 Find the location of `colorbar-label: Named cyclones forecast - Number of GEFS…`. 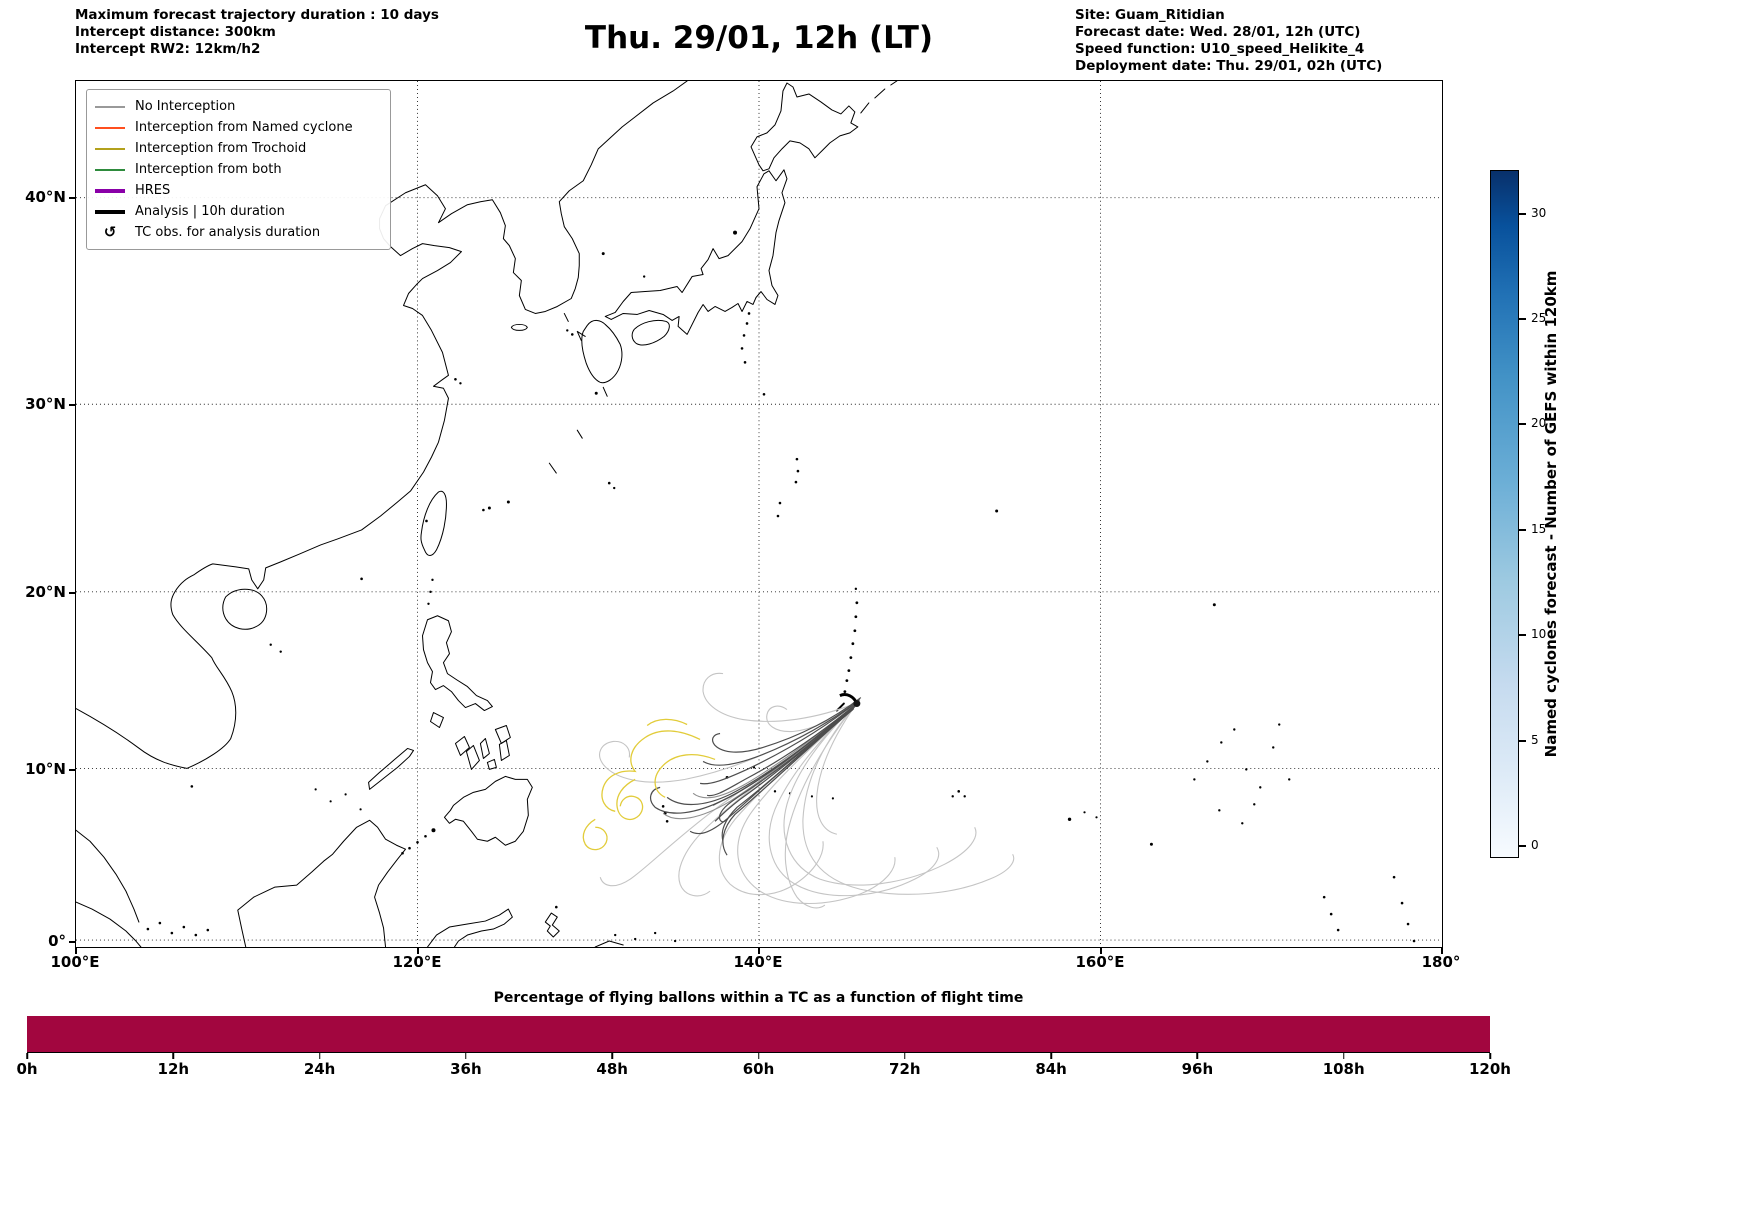

colorbar-label: Named cyclones forecast - Number of GEFS… is located at coordinates (1551, 514).